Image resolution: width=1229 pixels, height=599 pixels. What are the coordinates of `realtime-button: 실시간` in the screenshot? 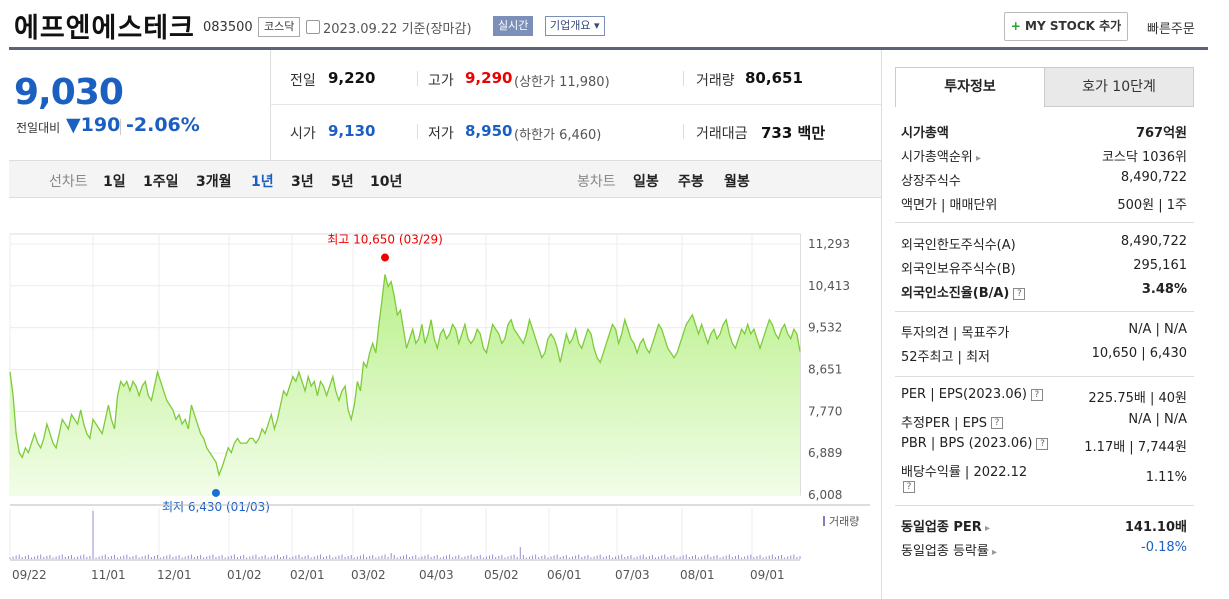 It's located at (513, 26).